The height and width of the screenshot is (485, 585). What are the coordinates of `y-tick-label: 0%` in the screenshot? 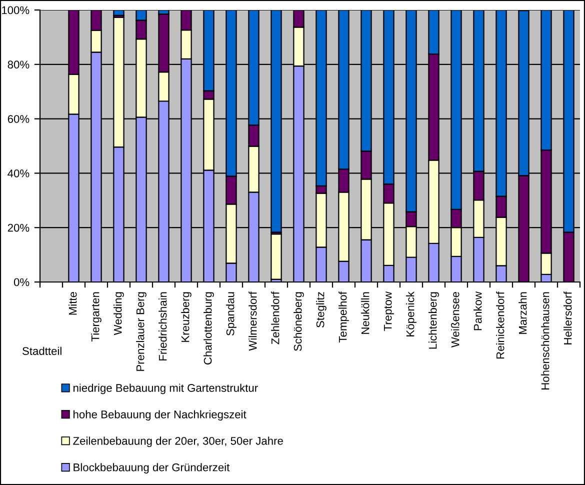 It's located at (22, 282).